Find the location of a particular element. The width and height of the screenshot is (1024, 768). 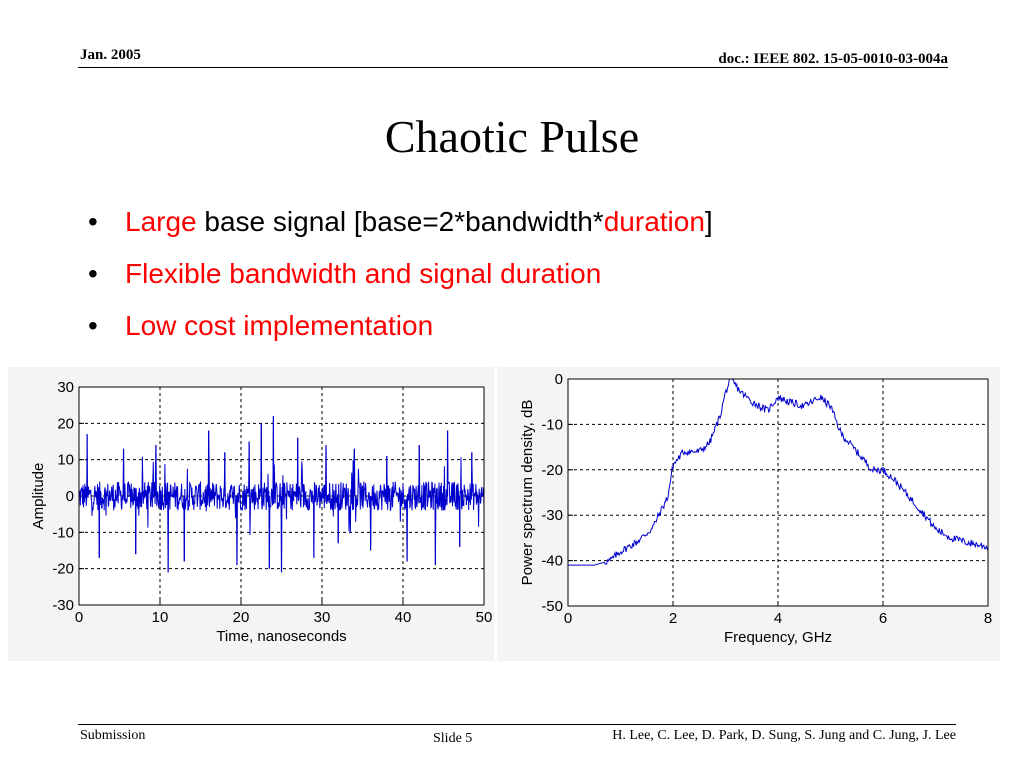

bullet-text: Low cost implementation is located at coordinates (279, 325).